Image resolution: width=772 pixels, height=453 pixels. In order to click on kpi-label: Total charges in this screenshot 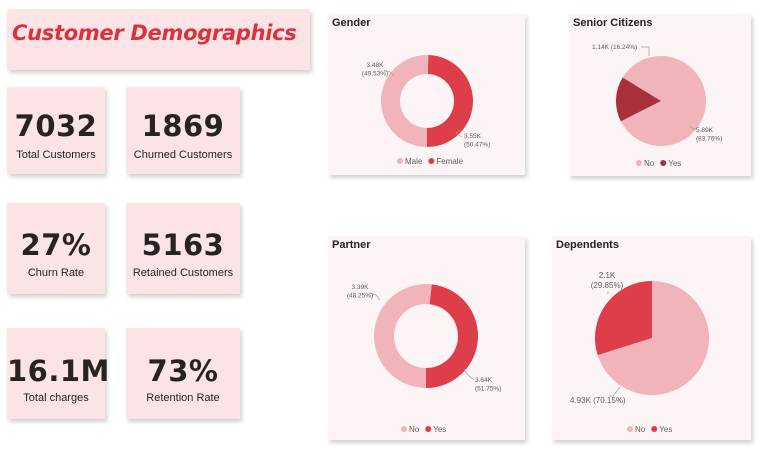, I will do `click(56, 398)`.